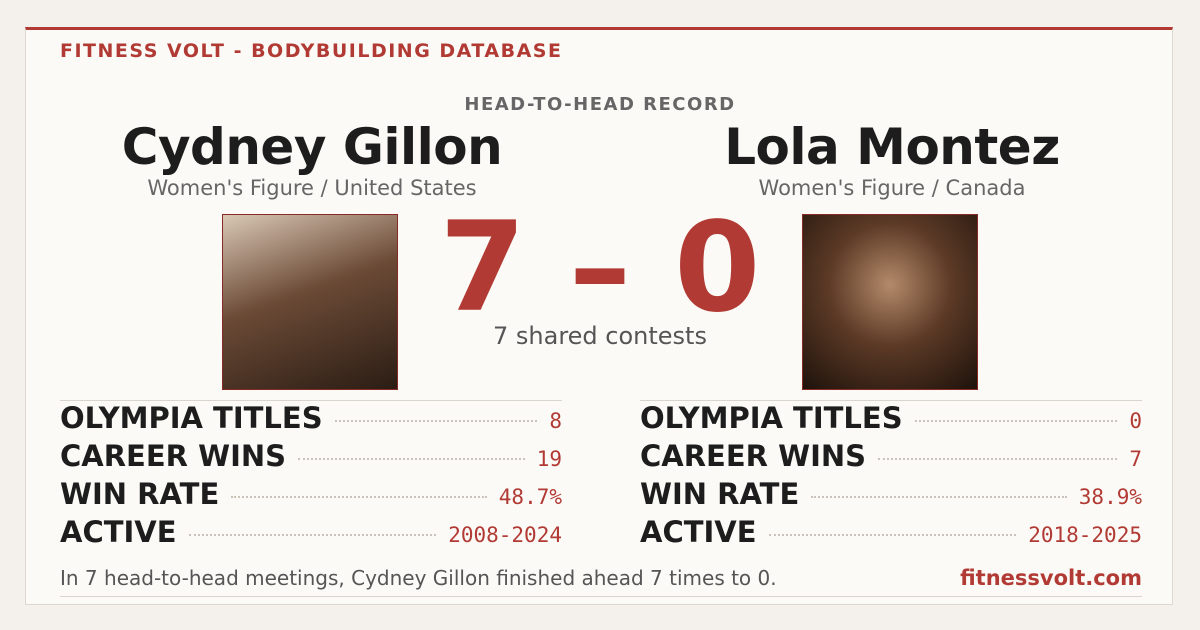 The image size is (1200, 630). What do you see at coordinates (892, 188) in the screenshot?
I see `athlete-division: Women's Figure / Canada` at bounding box center [892, 188].